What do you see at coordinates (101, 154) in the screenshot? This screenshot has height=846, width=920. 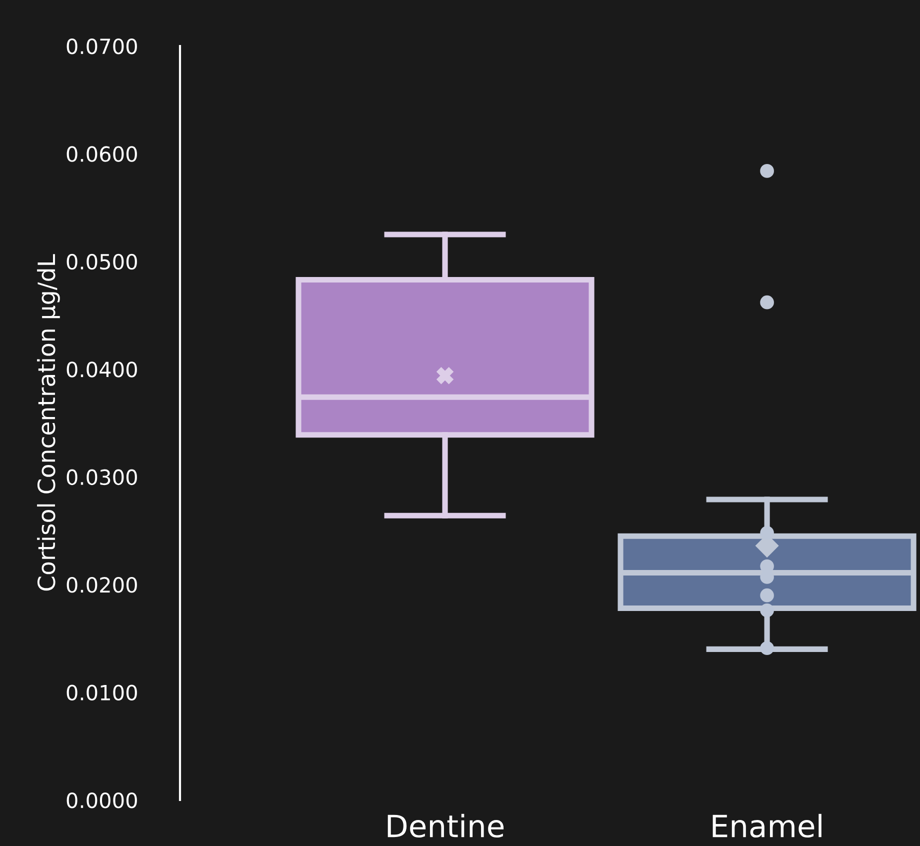 I see `y-tick-label: 0.0600` at bounding box center [101, 154].